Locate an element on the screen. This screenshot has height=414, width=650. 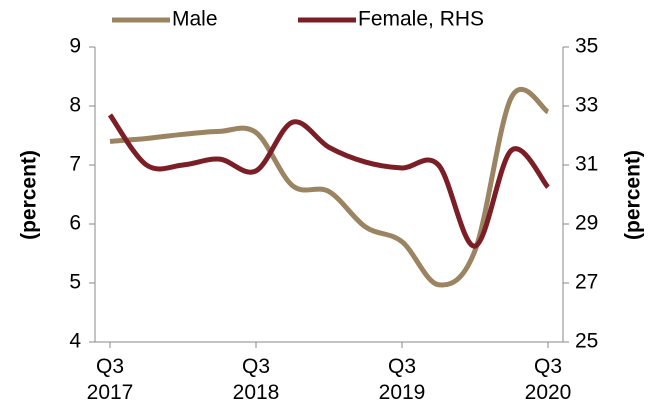
legend-label: Male is located at coordinates (195, 19).